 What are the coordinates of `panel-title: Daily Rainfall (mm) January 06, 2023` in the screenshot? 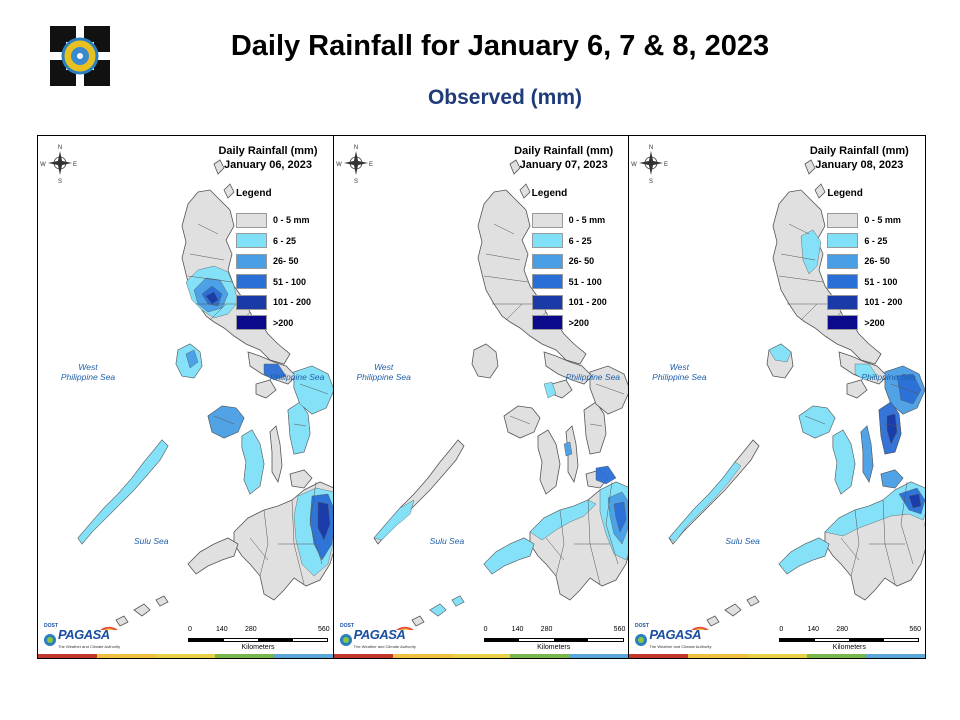 It's located at (268, 158).